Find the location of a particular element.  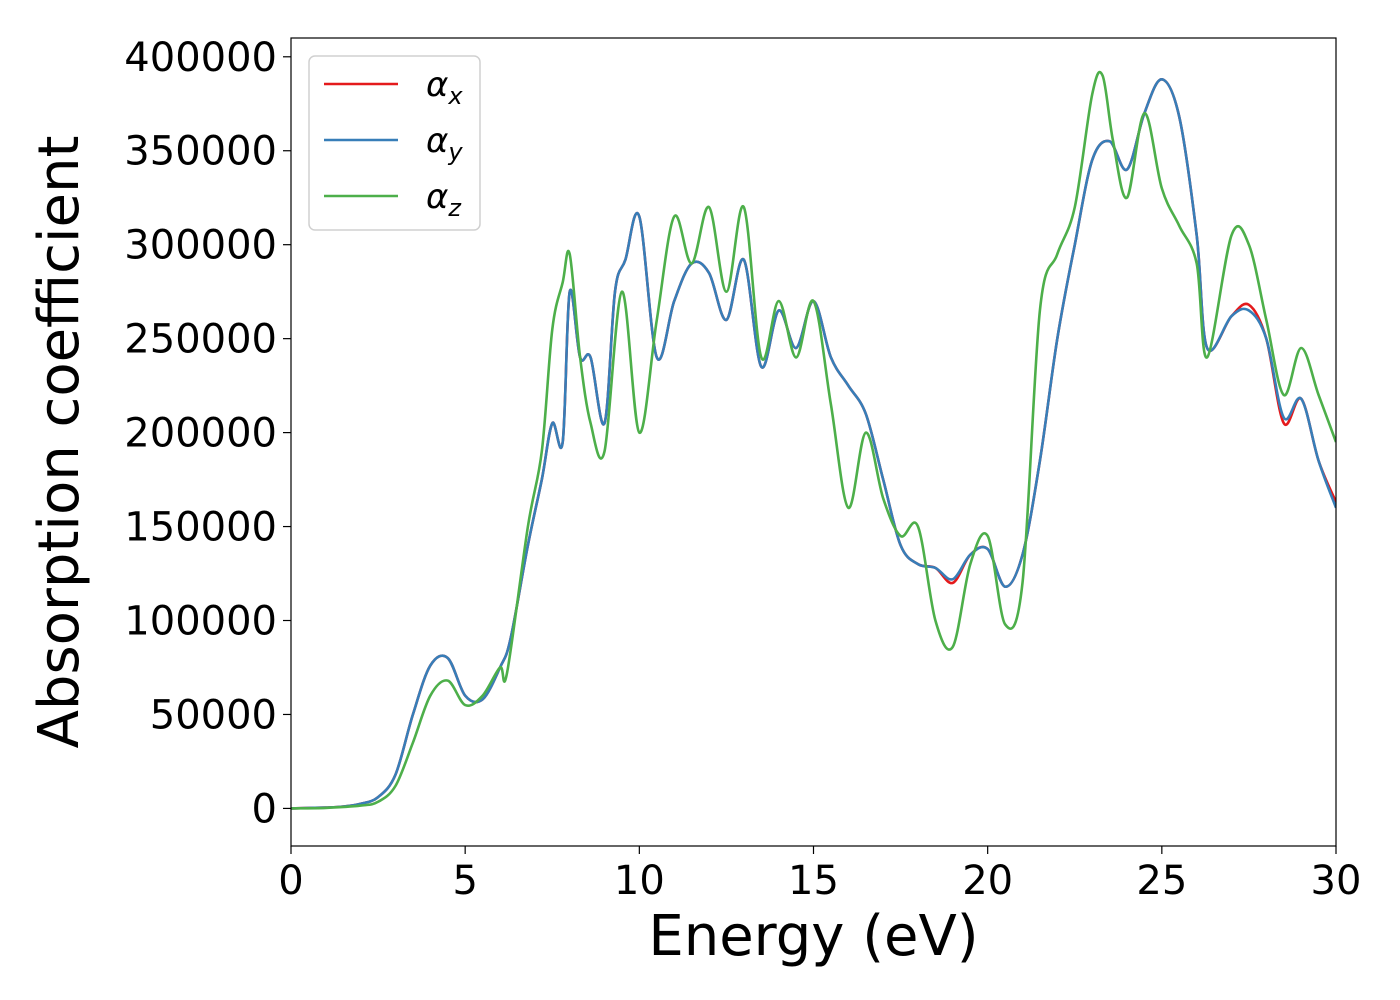

x-axis-label: Energy (eV) is located at coordinates (813, 936).